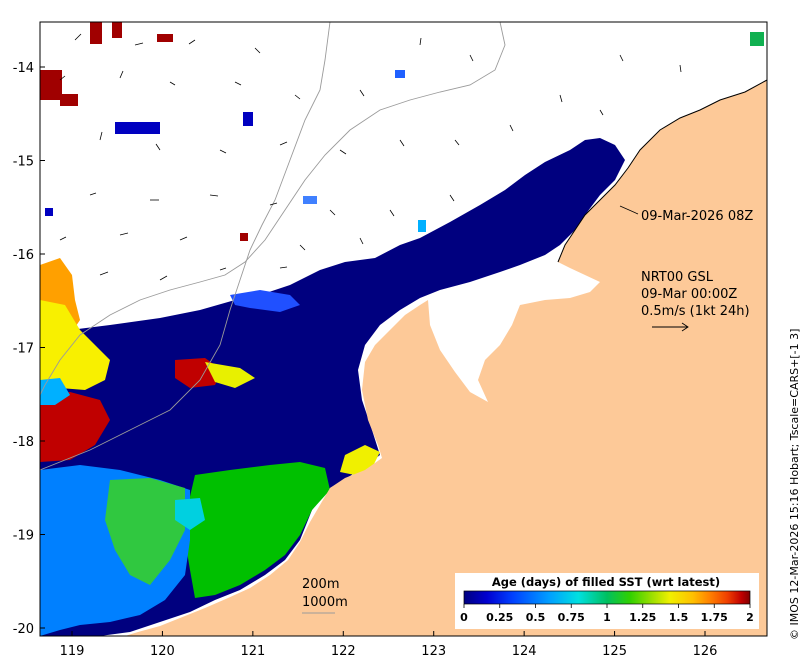 The width and height of the screenshot is (810, 672). What do you see at coordinates (23, 68) in the screenshot?
I see `y-tick-label: -14` at bounding box center [23, 68].